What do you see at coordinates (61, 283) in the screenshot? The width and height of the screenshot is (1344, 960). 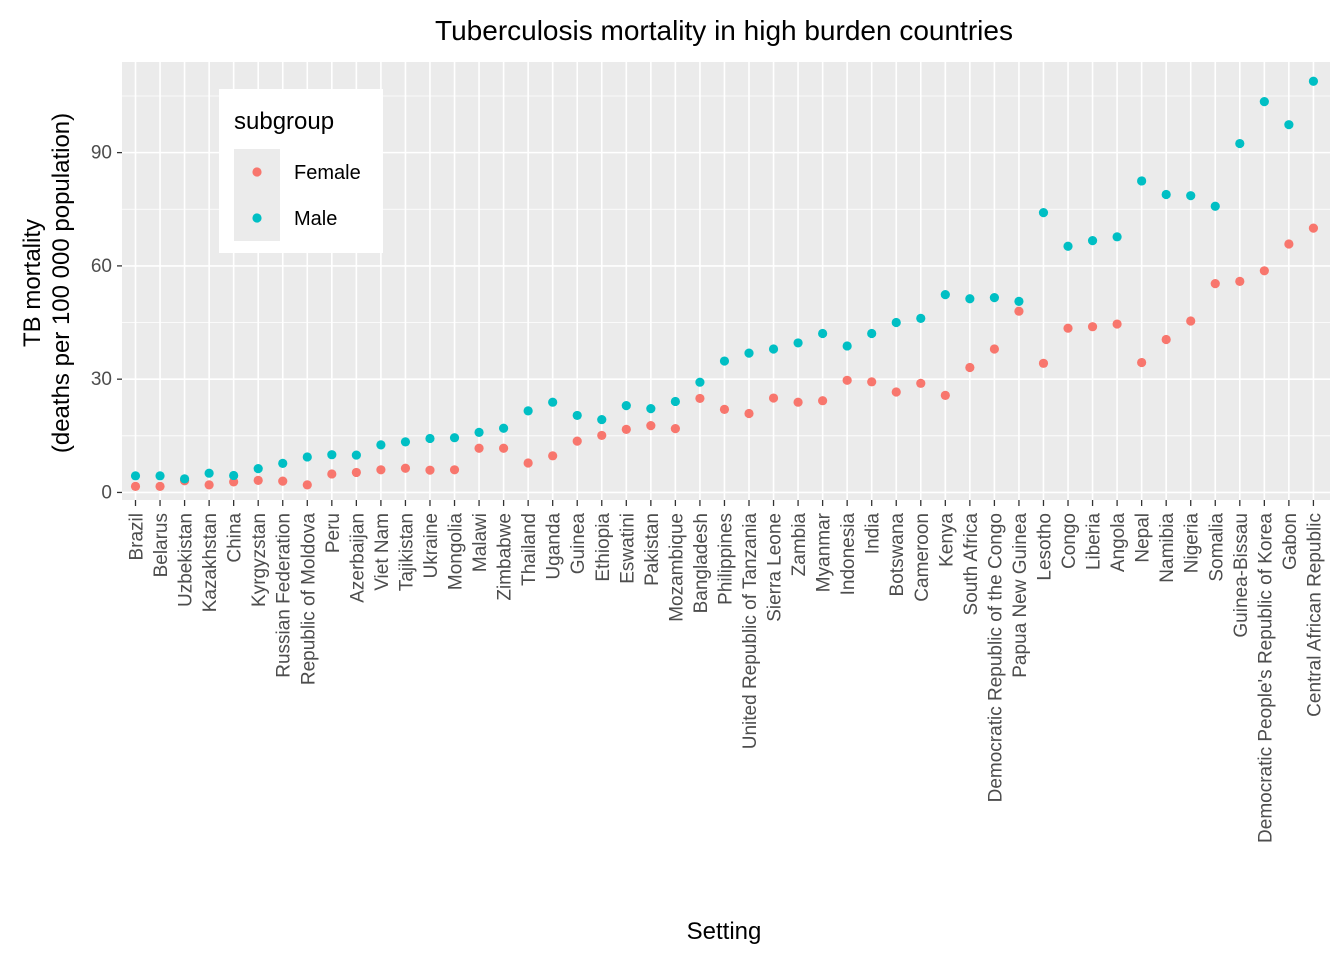 I see `y-axis-title-line-2: (deaths per 100 000 population)` at bounding box center [61, 283].